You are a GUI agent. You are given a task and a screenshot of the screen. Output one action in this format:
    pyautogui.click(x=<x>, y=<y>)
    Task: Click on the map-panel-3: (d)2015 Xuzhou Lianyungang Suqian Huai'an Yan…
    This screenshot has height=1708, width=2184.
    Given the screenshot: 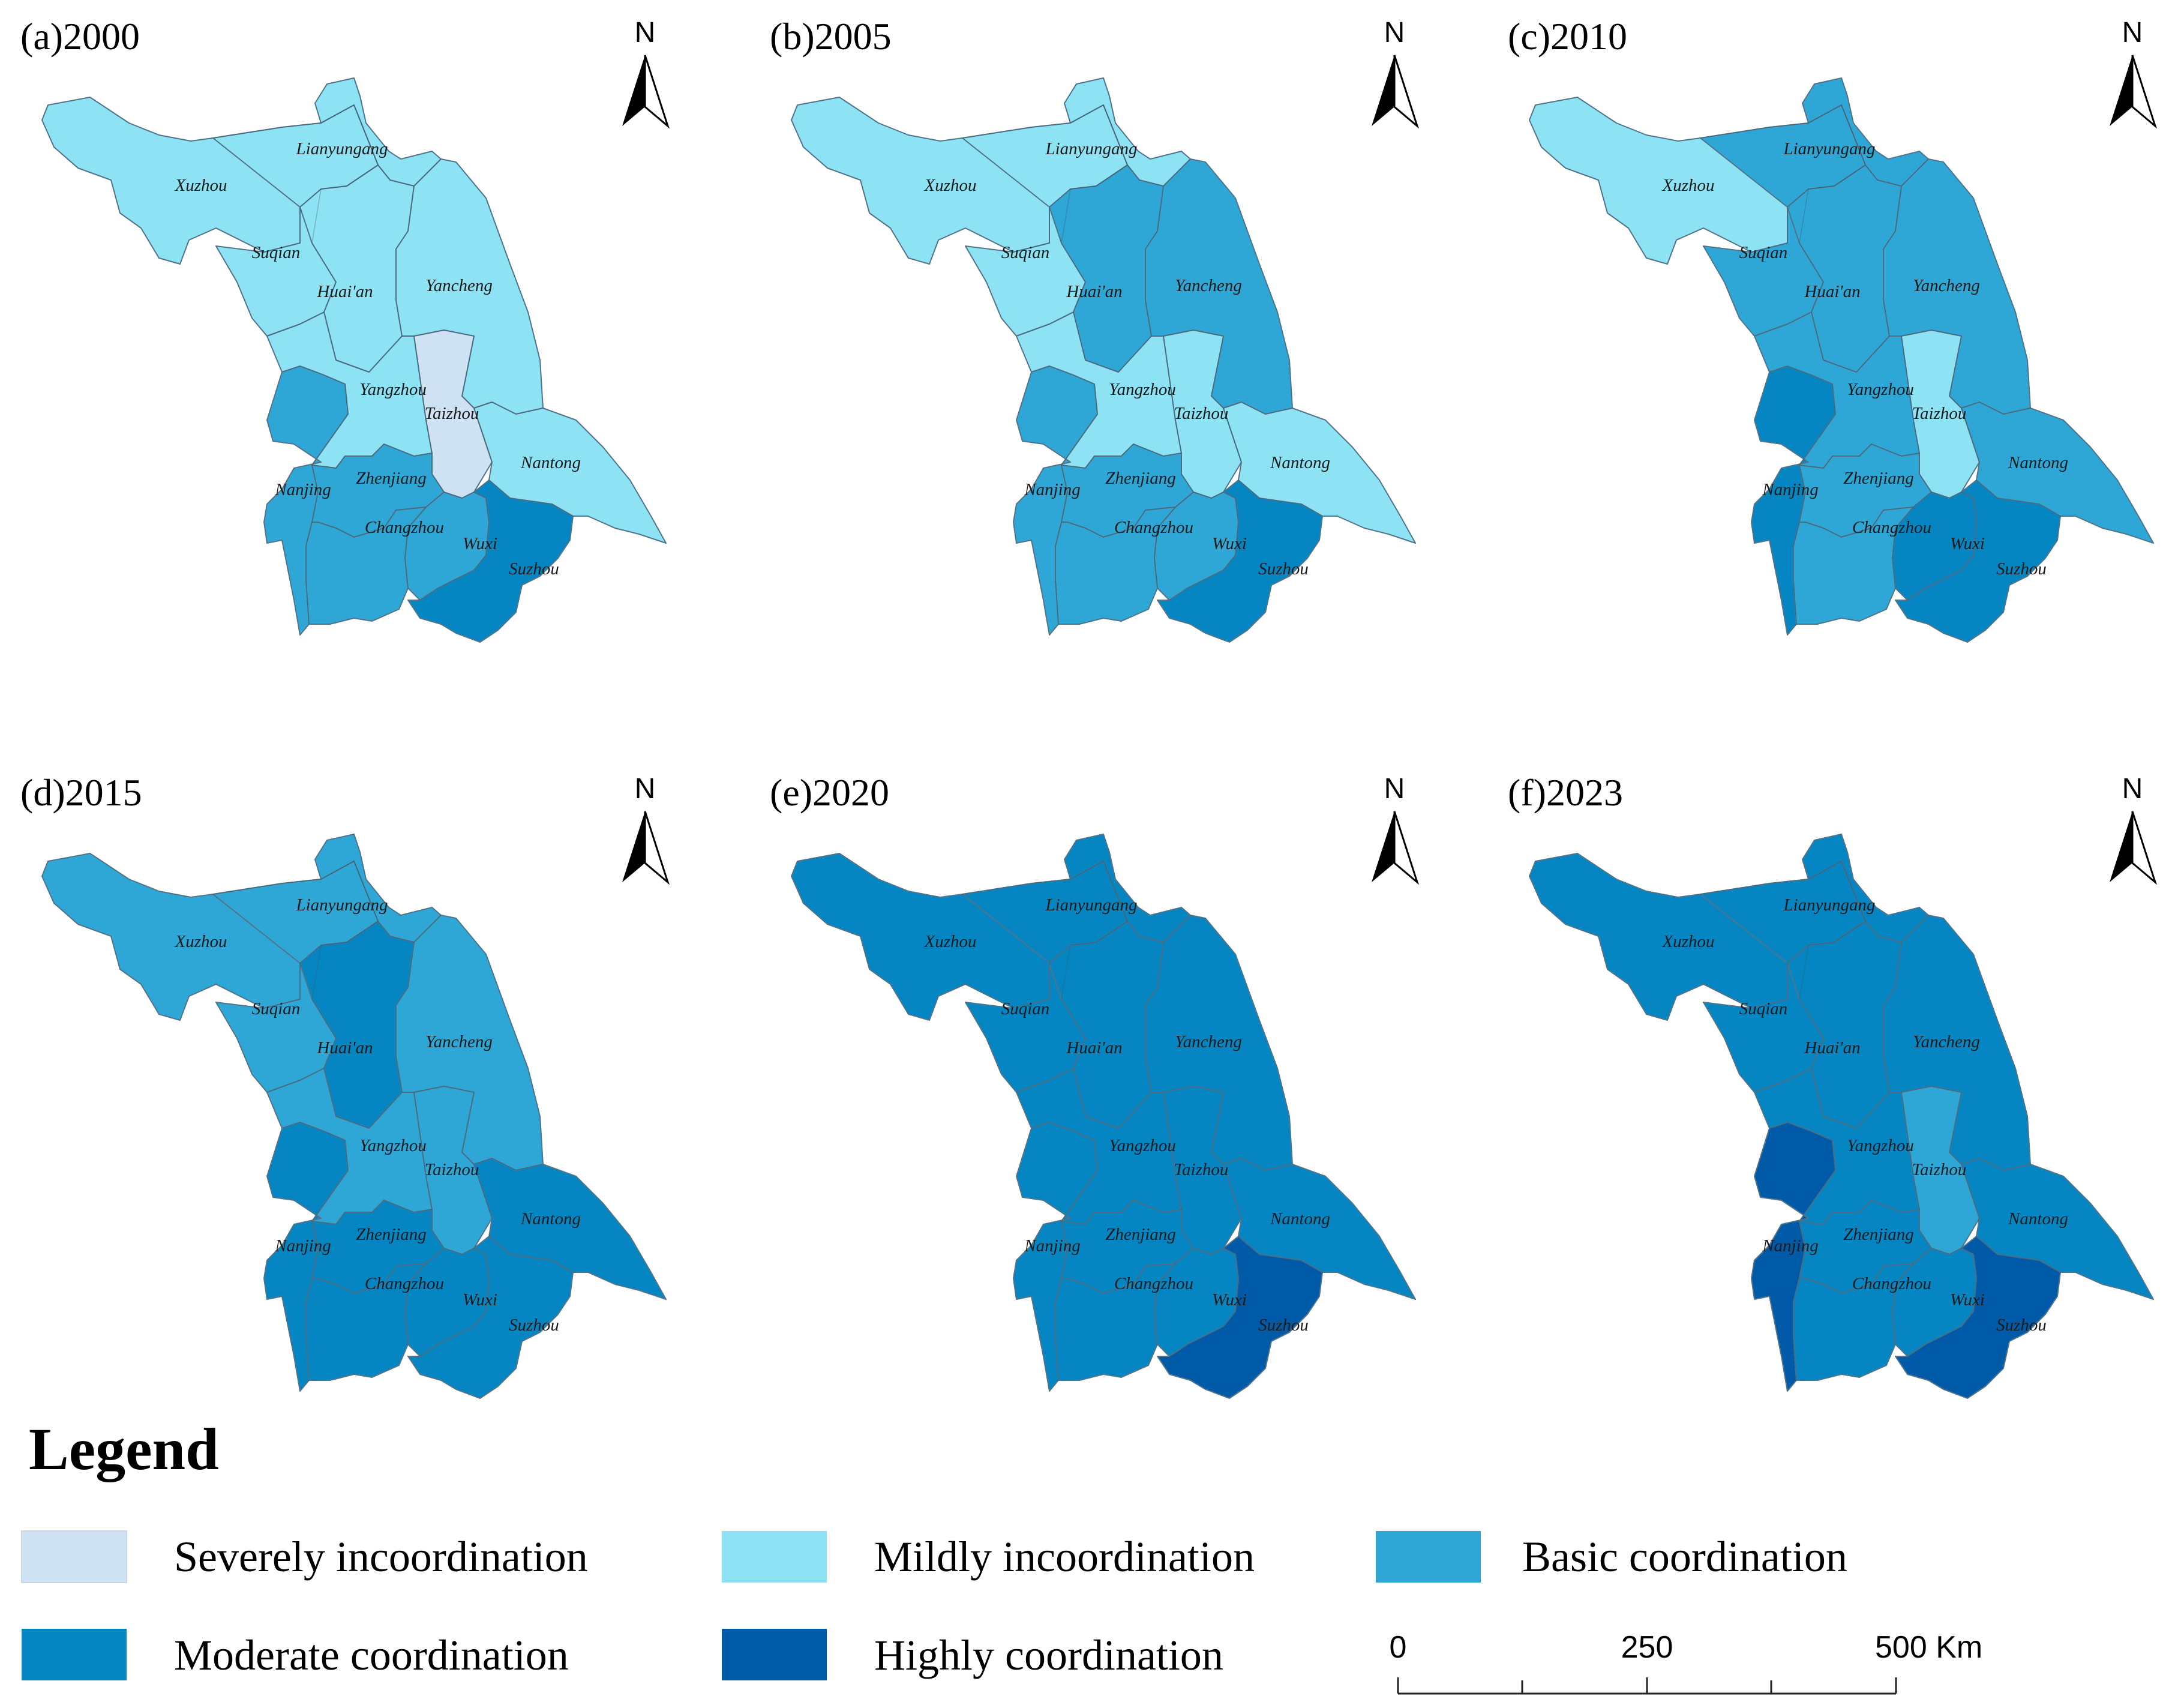 What is the action you would take?
    pyautogui.click(x=345, y=1085)
    